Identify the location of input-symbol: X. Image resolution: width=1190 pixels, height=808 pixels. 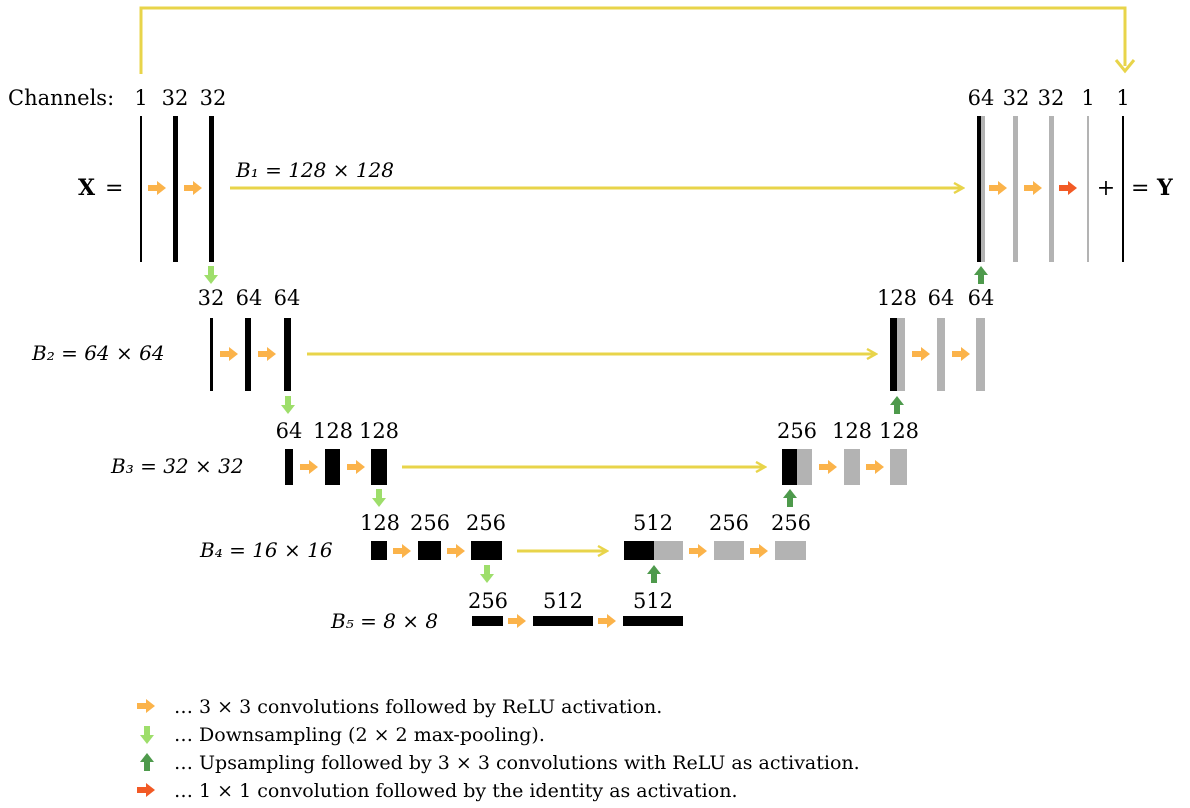
(87, 188).